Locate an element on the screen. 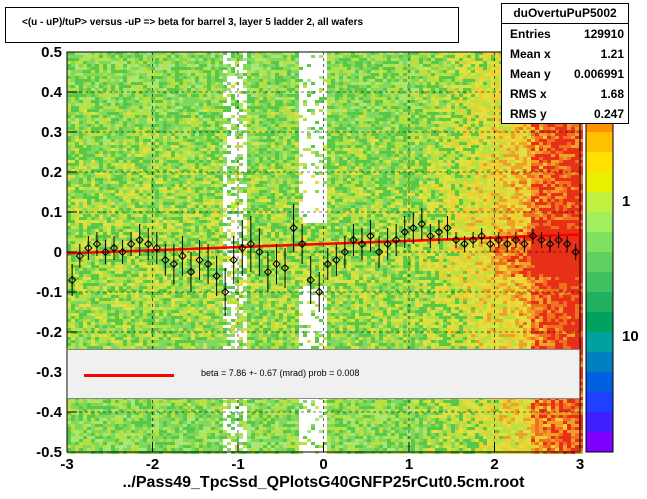 The image size is (647, 499). fit-line is located at coordinates (323, 244).